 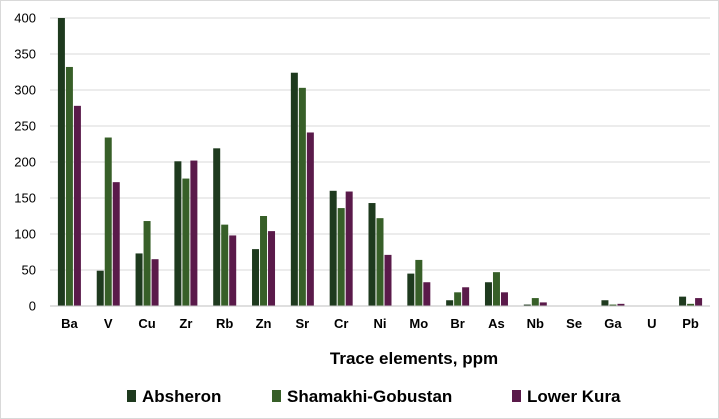 I want to click on x-tick-labels: Ba V Cu Zr Rb Zn Sr Cr Ni Mo Br As Nb Se Ga U Pb, so click(x=380, y=323).